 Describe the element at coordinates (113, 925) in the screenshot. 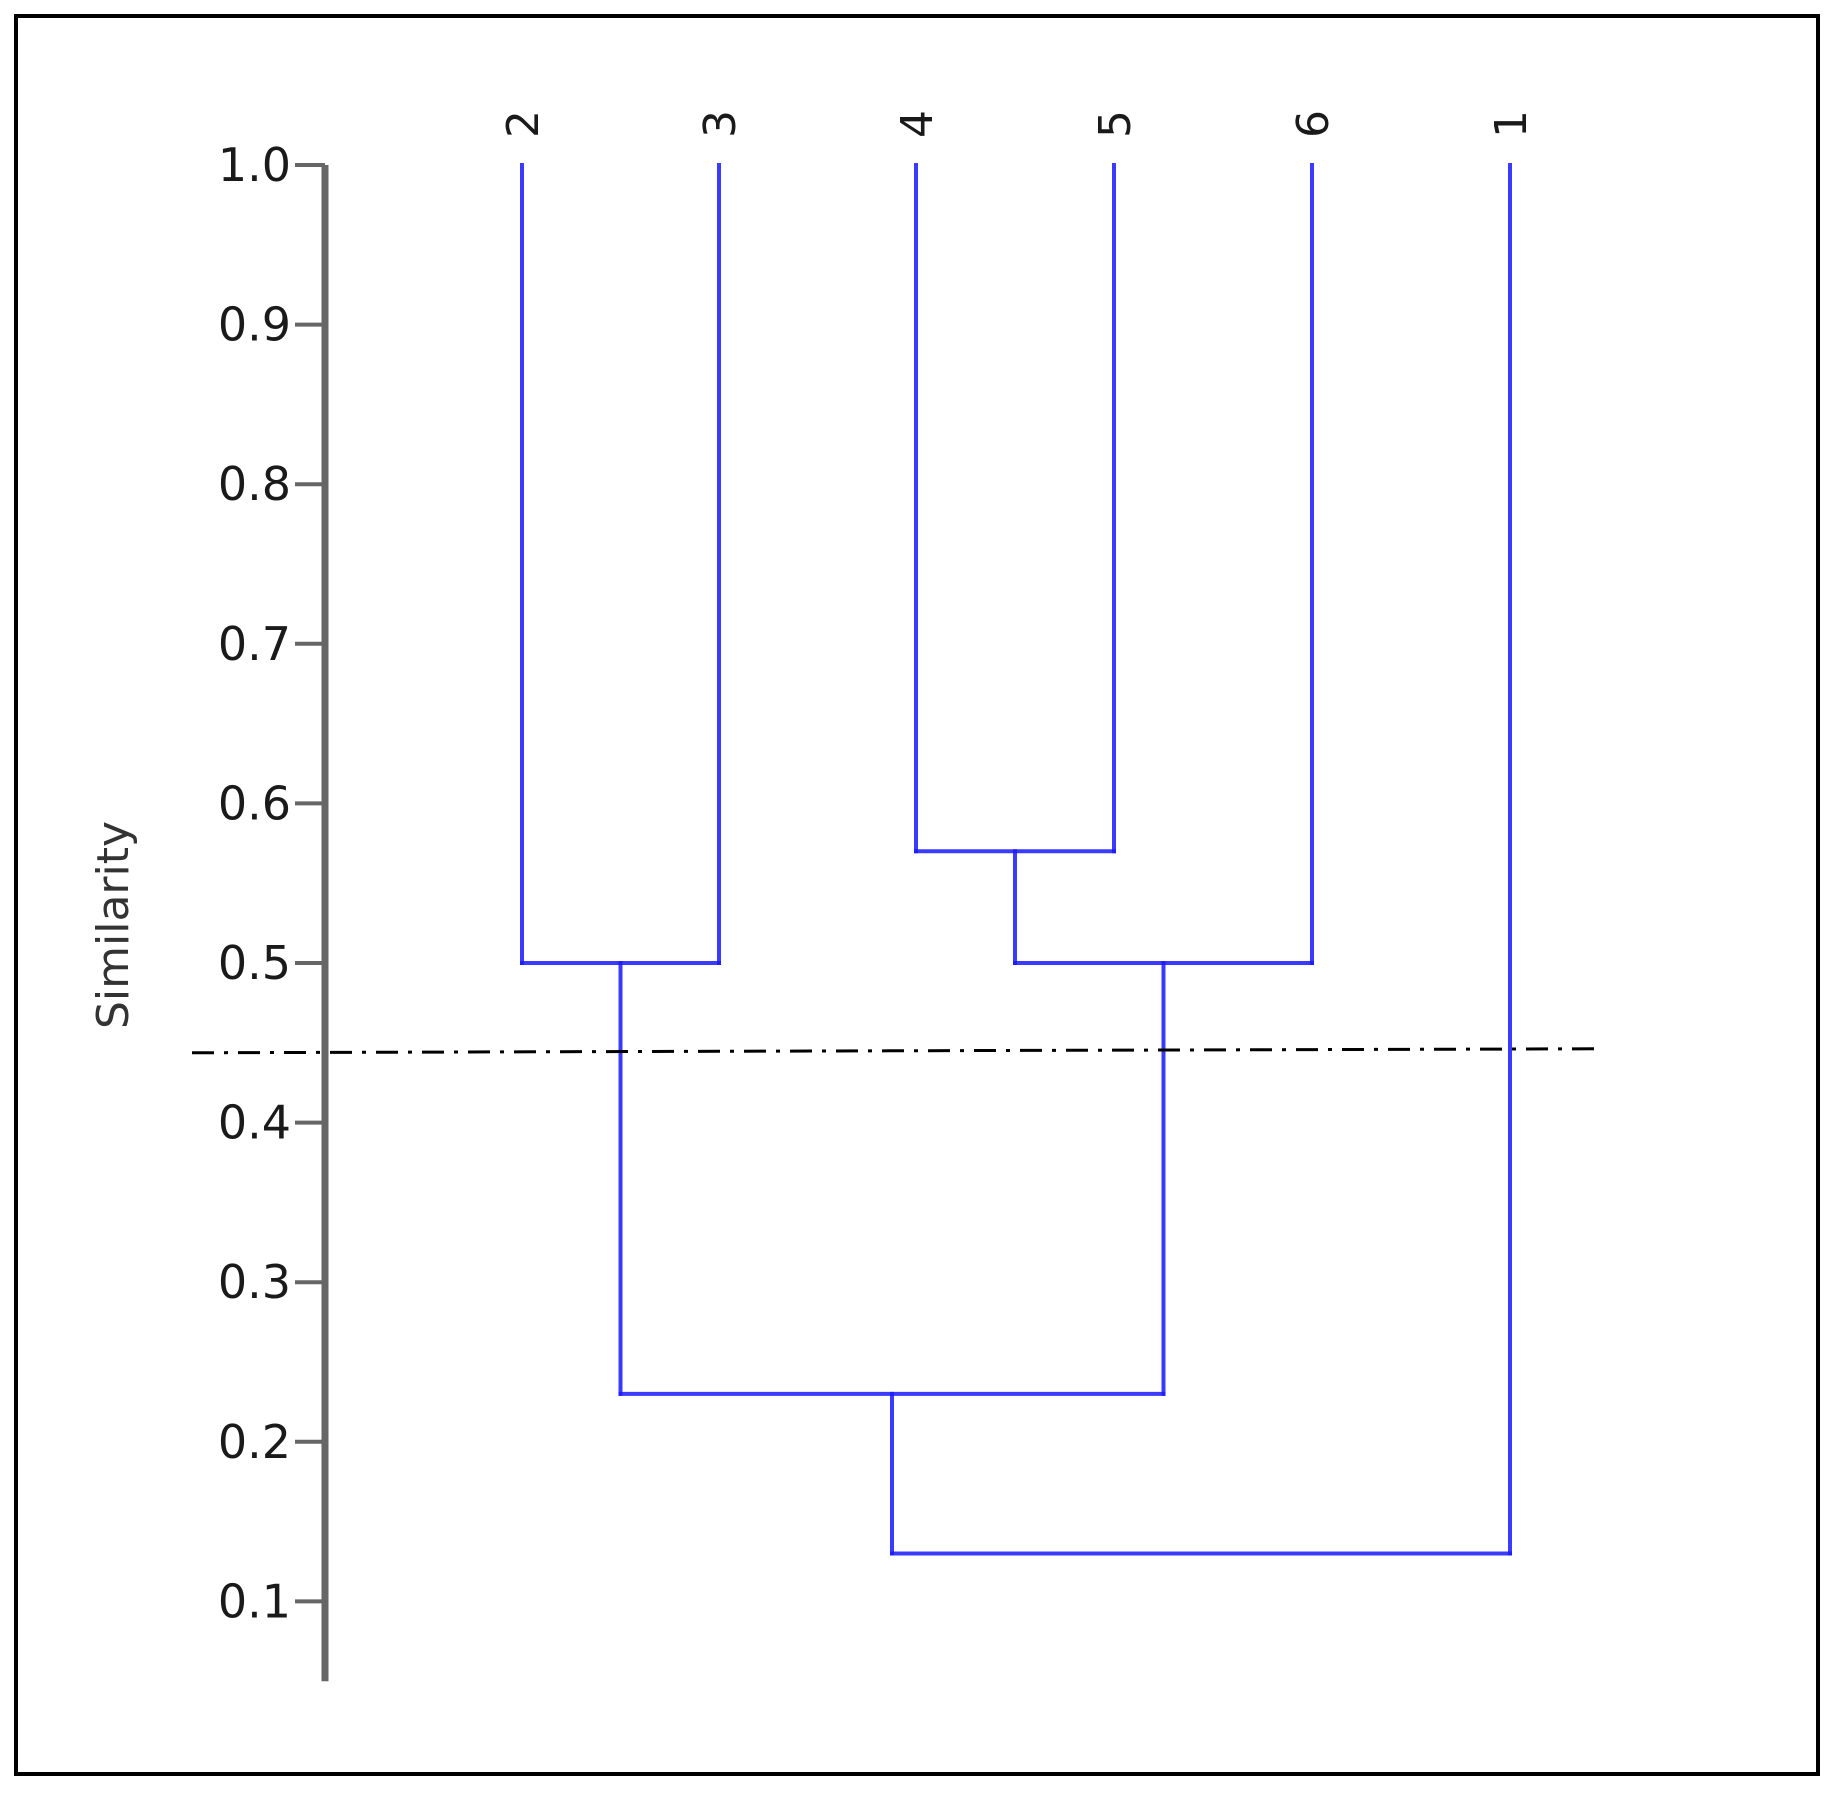

I see `y-axis-label: Similarity` at that location.